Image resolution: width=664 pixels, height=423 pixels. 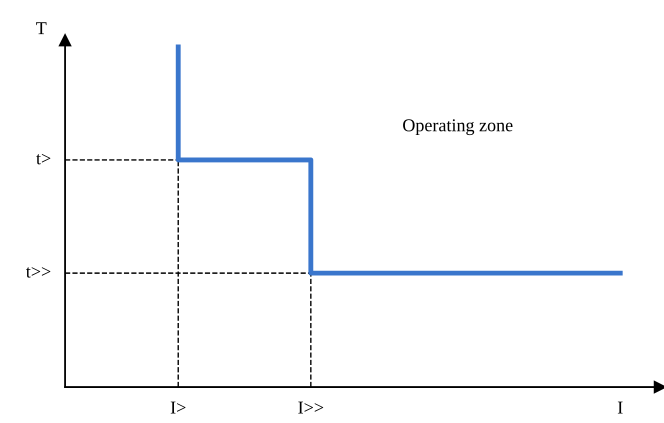 What do you see at coordinates (311, 408) in the screenshot?
I see `x-tick-label: I>>` at bounding box center [311, 408].